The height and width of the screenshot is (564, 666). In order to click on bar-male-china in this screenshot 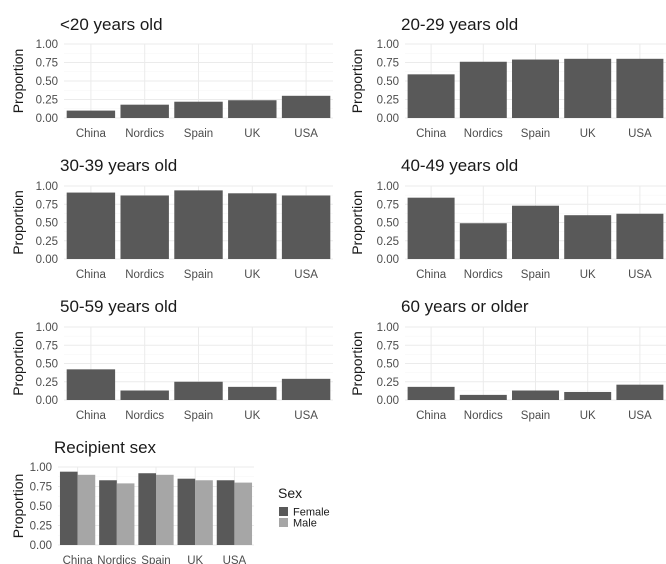, I will do `click(86, 509)`.